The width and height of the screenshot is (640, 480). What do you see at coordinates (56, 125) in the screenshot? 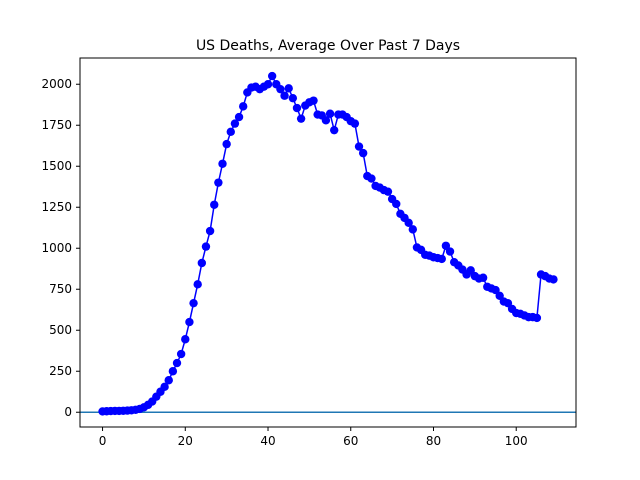
I see `y-tick-label: 1750` at bounding box center [56, 125].